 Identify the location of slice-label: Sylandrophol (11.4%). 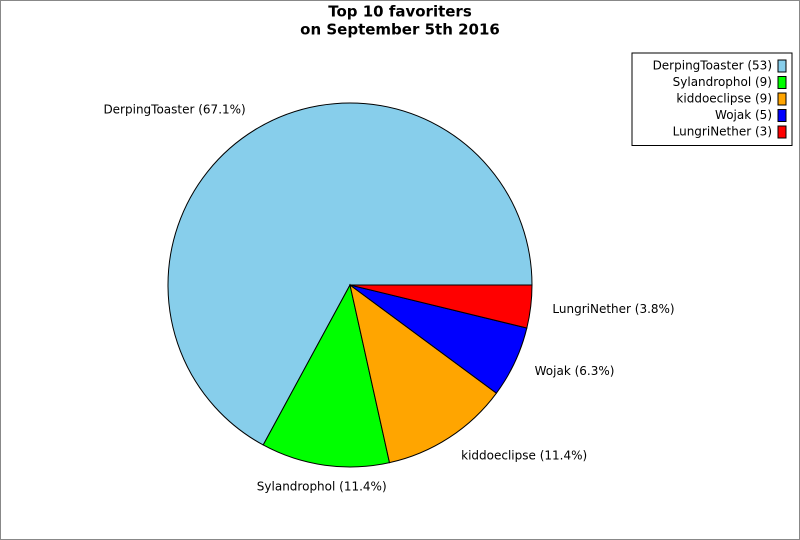
(322, 486).